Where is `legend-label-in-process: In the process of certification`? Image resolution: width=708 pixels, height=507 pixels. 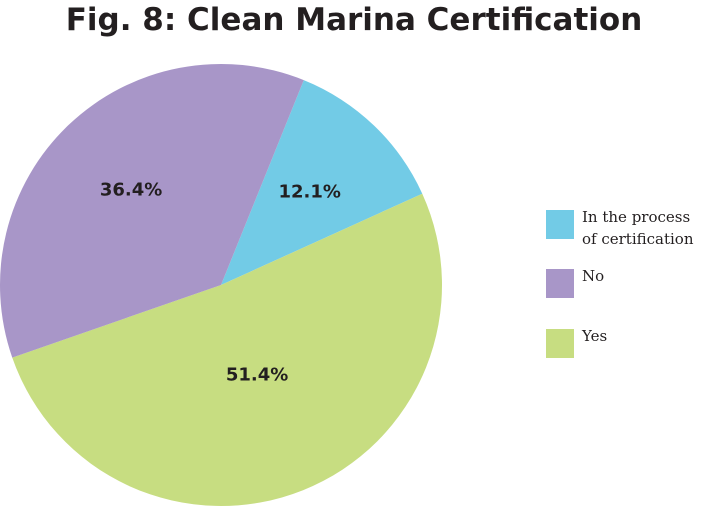 legend-label-in-process: In the process of certification is located at coordinates (638, 228).